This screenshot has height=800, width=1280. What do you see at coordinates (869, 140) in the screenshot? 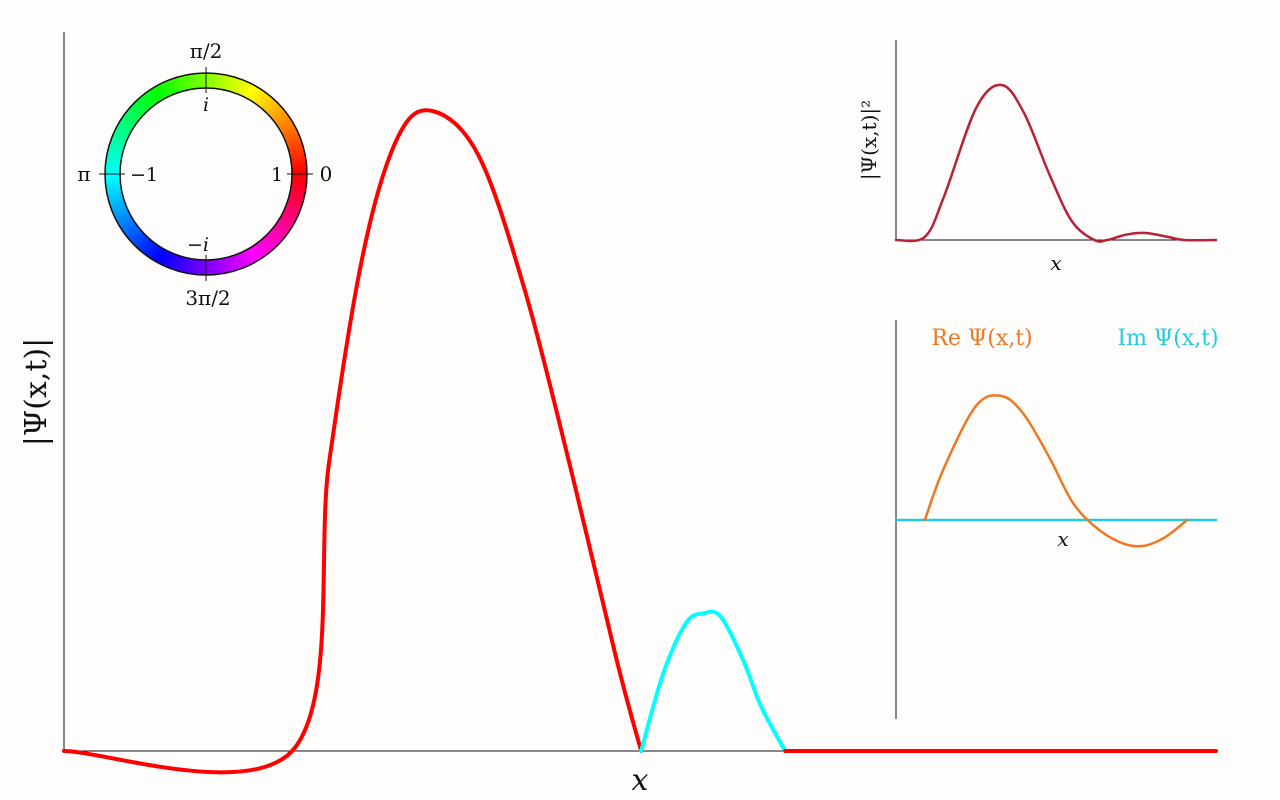
I see `inset-top-y-label: |Ψ(x,t)|²` at bounding box center [869, 140].